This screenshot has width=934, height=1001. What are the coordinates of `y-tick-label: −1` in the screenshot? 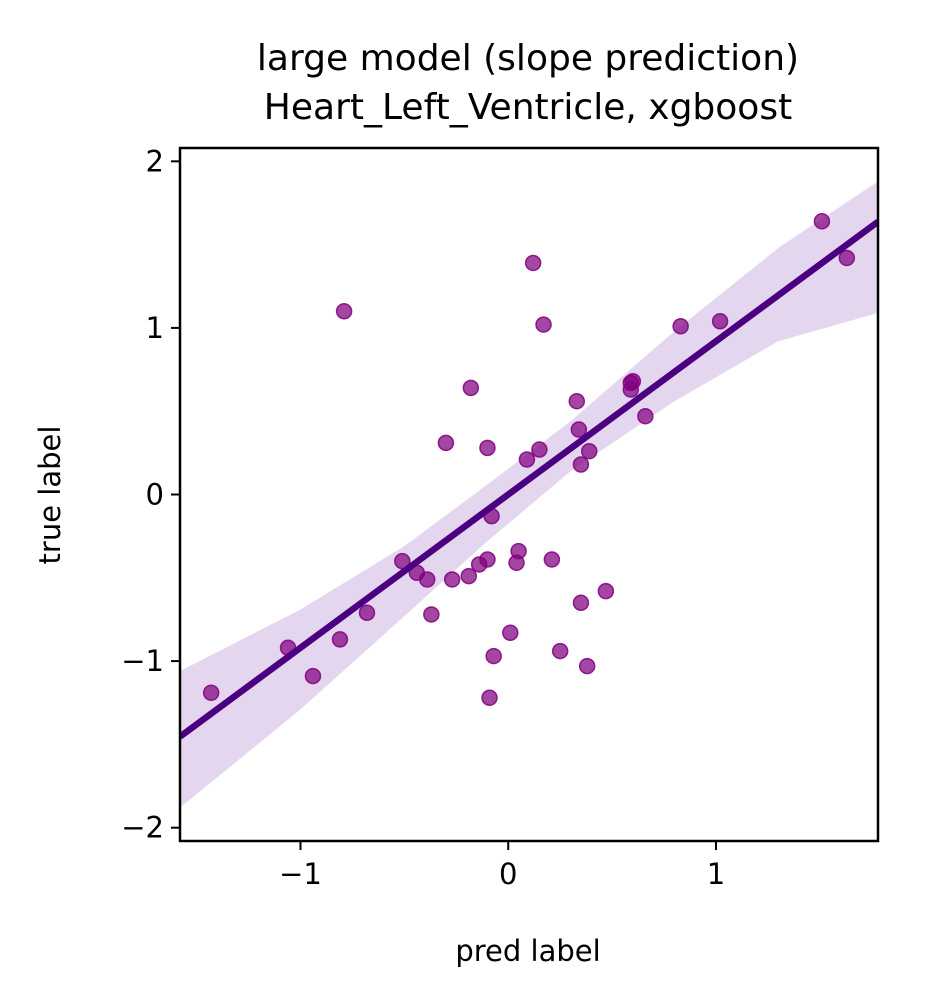 It's located at (142, 661).